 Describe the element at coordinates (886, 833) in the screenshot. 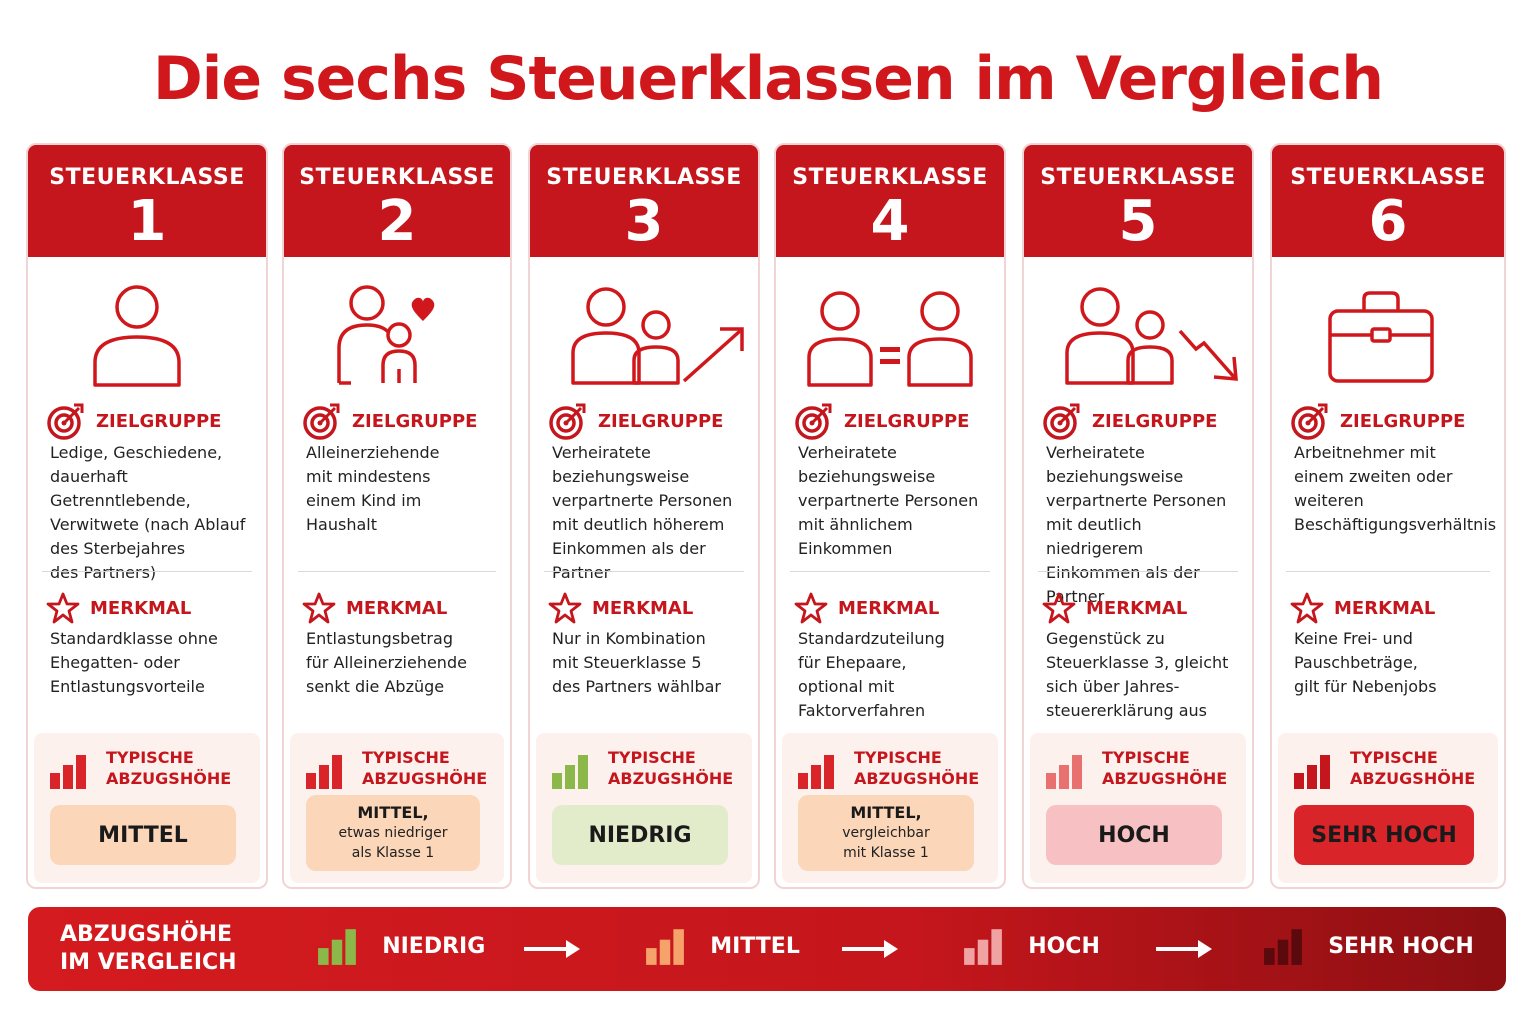

I see `abzug-level-badge: MITTEL, vergleichbar mit Klasse 1` at that location.